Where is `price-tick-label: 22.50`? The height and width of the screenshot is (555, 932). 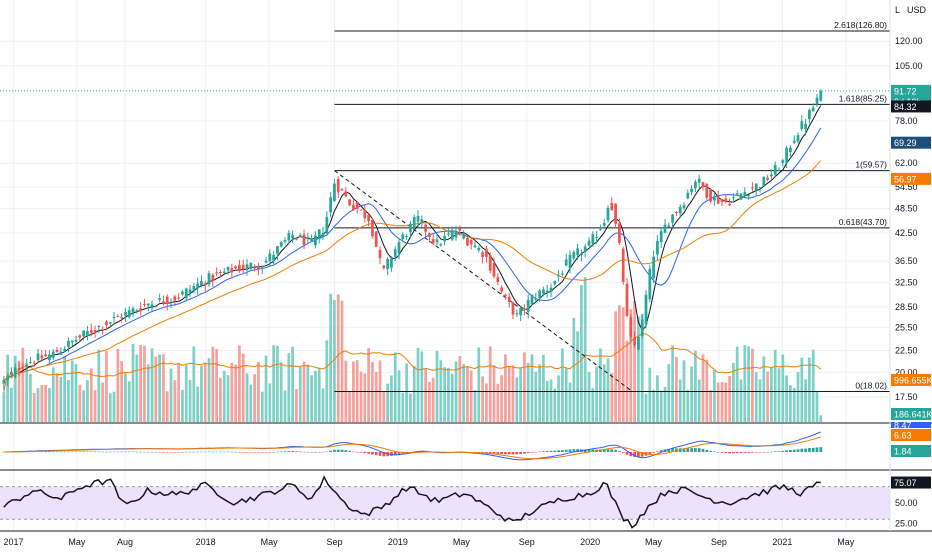
price-tick-label: 22.50 is located at coordinates (906, 351).